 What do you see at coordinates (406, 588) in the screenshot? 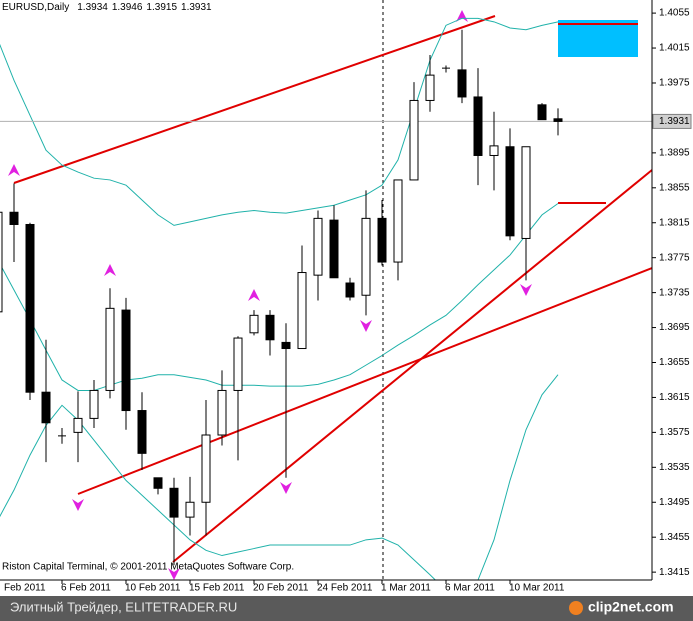
I see `x-tick-label: 1 Mar 2011` at bounding box center [406, 588].